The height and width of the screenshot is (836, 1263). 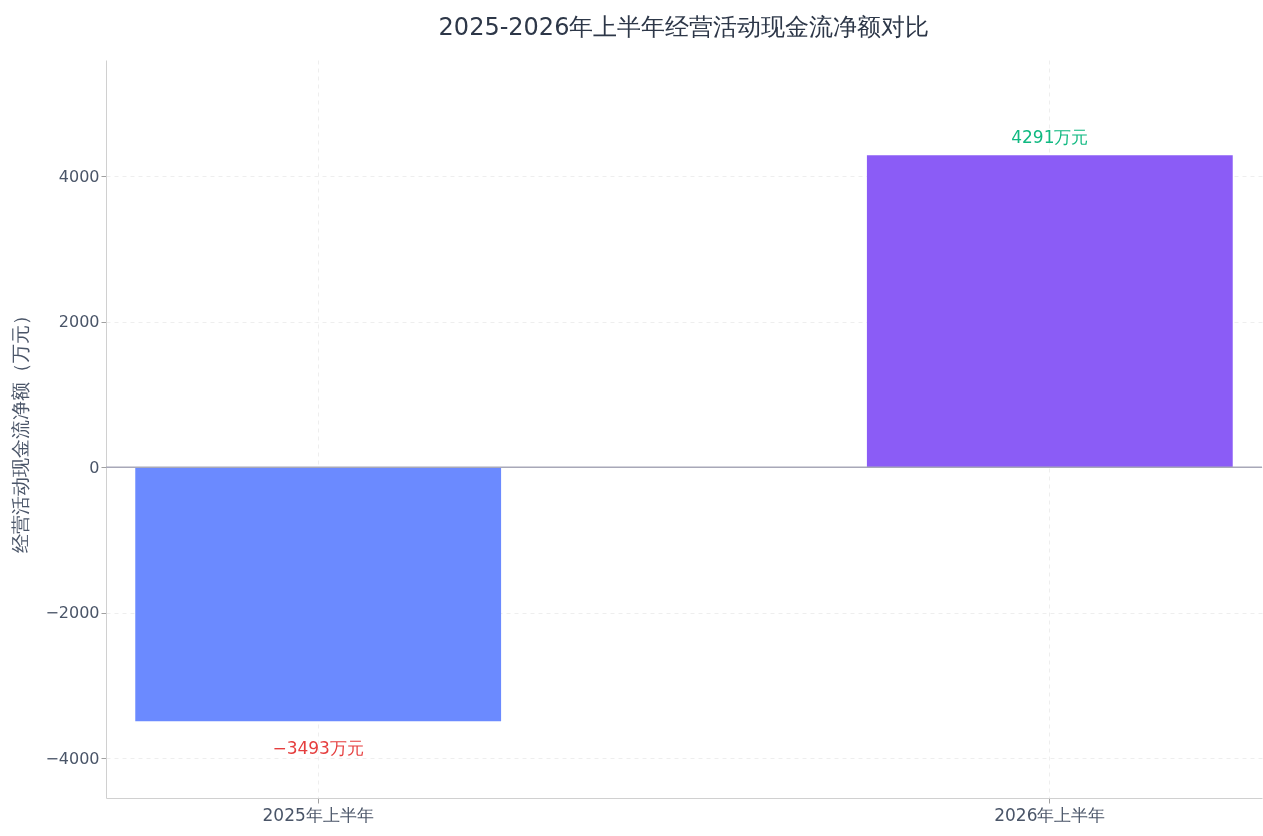 What do you see at coordinates (1050, 814) in the screenshot?
I see `x-tick-label: 2026年上半年` at bounding box center [1050, 814].